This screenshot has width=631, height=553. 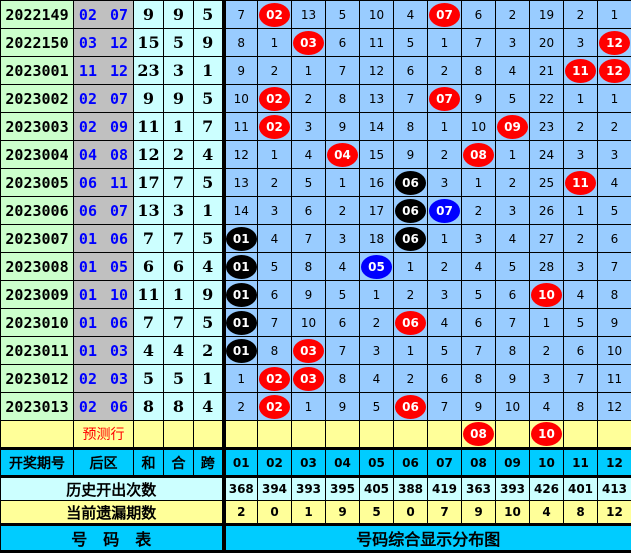 What do you see at coordinates (104, 211) in the screenshot?
I see `back-zone-cell: 06 07` at bounding box center [104, 211].